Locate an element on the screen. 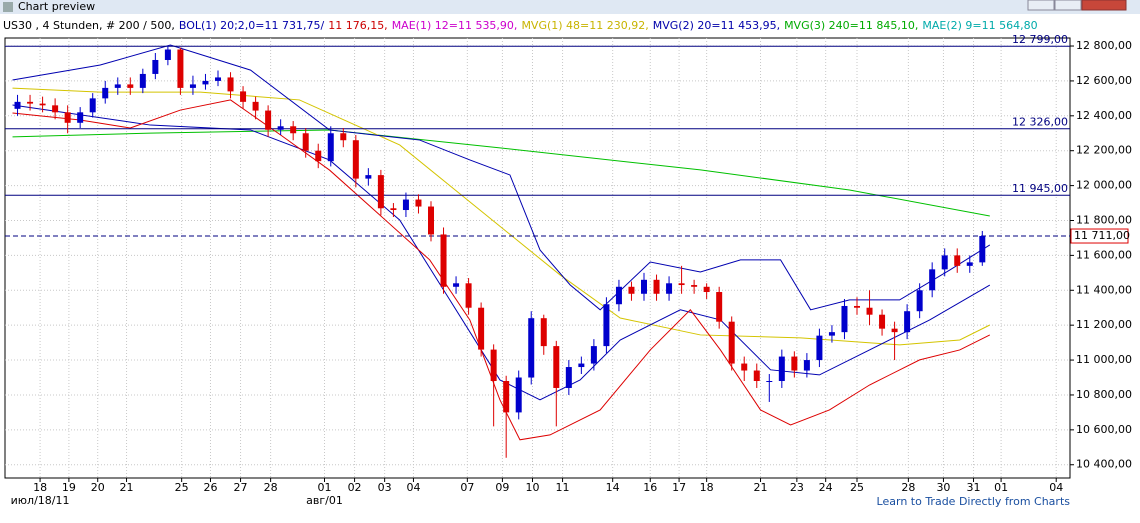 The width and height of the screenshot is (1140, 523). current-price-label: 11 711,00 is located at coordinates (1102, 235).